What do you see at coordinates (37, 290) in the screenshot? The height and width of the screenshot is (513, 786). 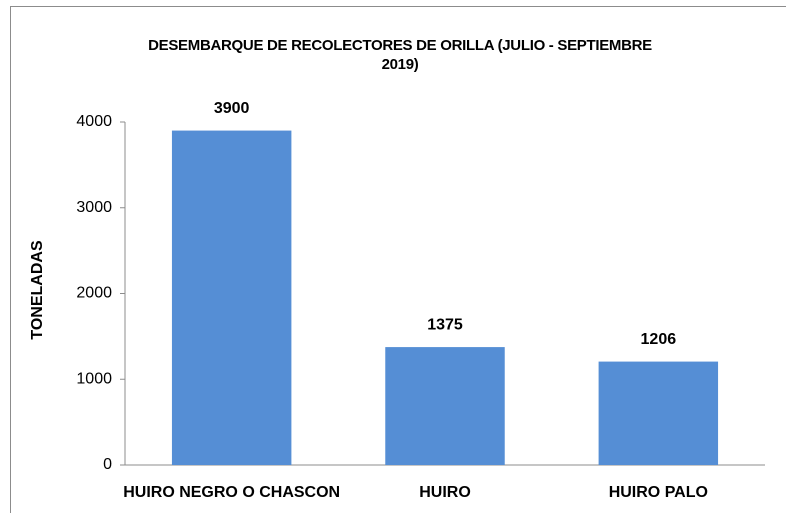 I see `y-axis-label: TONELADAS` at bounding box center [37, 290].